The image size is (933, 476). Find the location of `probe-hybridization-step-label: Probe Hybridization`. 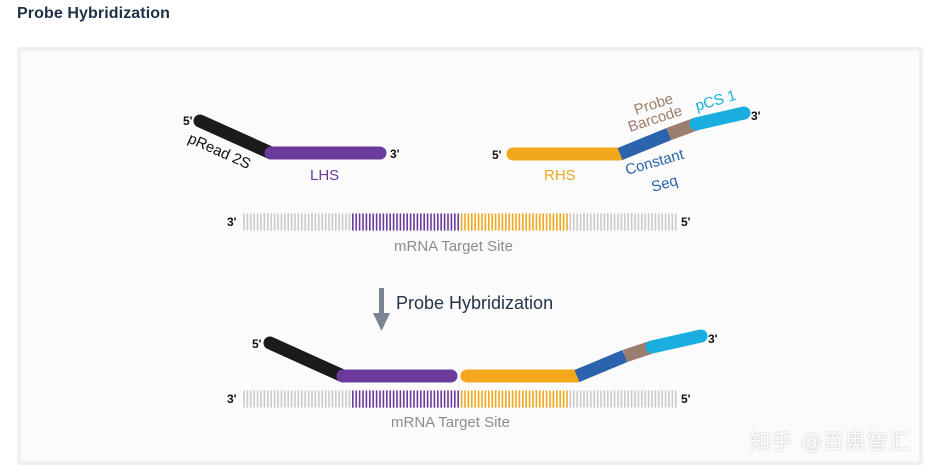

probe-hybridization-step-label: Probe Hybridization is located at coordinates (474, 303).